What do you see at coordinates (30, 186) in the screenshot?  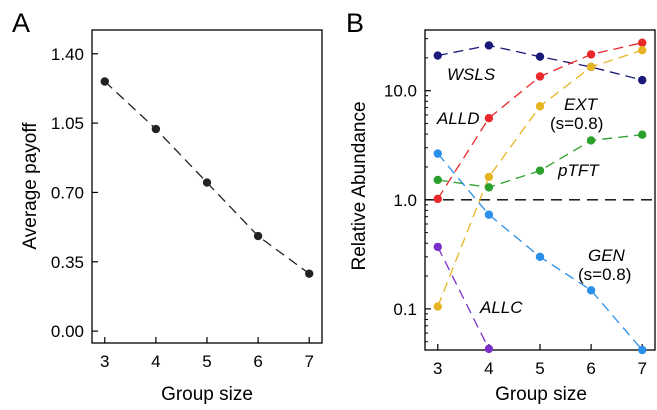 I see `panel-a-y-axis-title: Average payoff` at bounding box center [30, 186].